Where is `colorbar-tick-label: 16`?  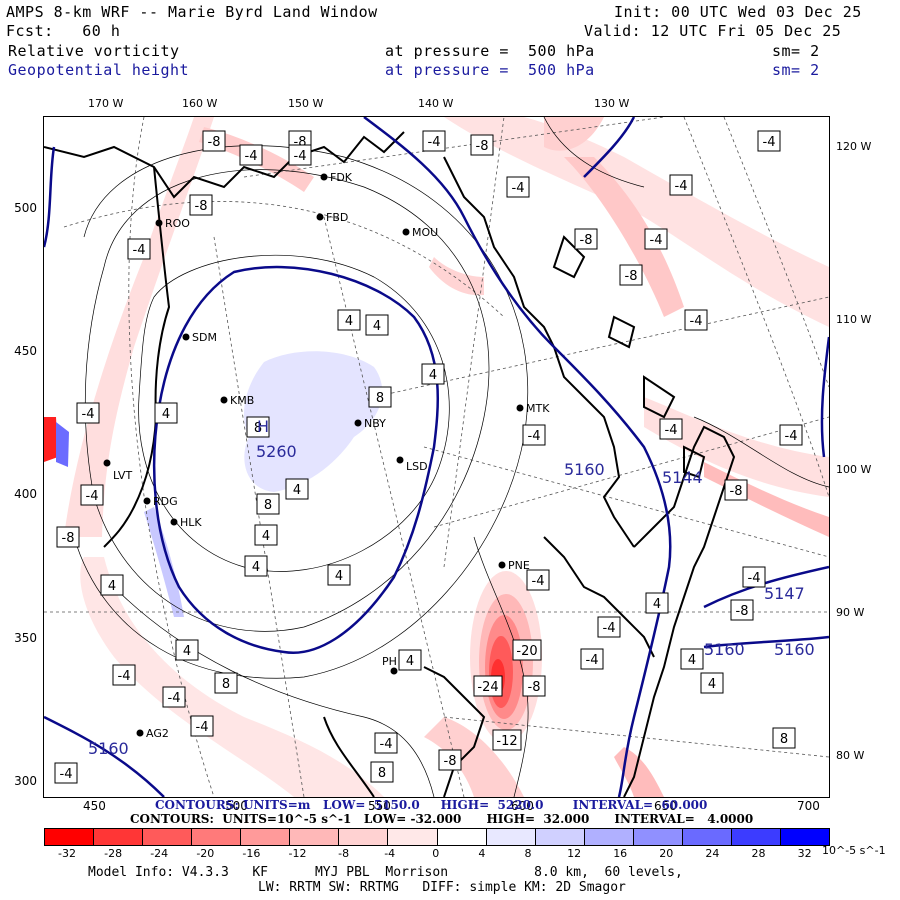 colorbar-tick-label: 16 is located at coordinates (620, 853).